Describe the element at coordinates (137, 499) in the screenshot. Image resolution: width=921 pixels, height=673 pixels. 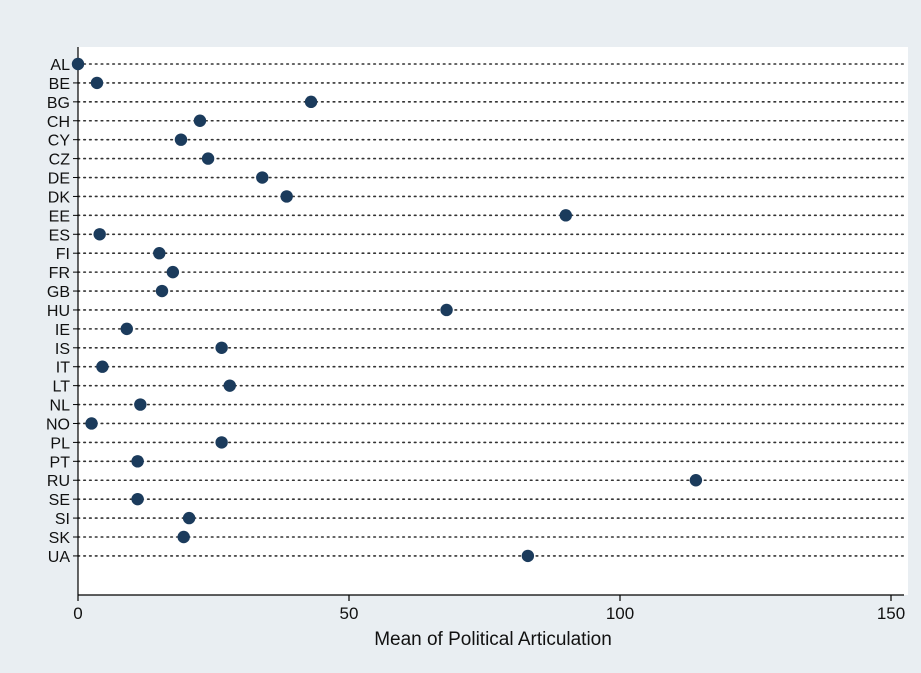
I see `data-point-se` at that location.